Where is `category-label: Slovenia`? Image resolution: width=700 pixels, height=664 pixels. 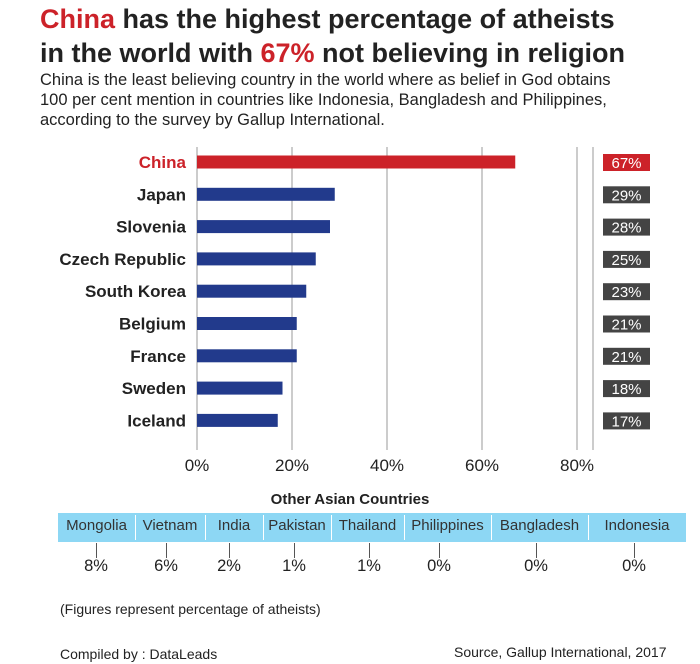
category-label: Slovenia is located at coordinates (151, 227).